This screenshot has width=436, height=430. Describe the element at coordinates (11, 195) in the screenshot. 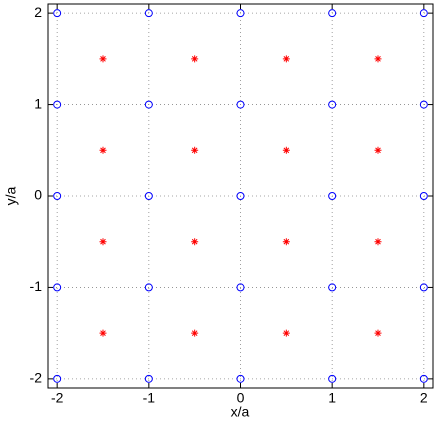

I see `y-axis-label: y/a` at that location.